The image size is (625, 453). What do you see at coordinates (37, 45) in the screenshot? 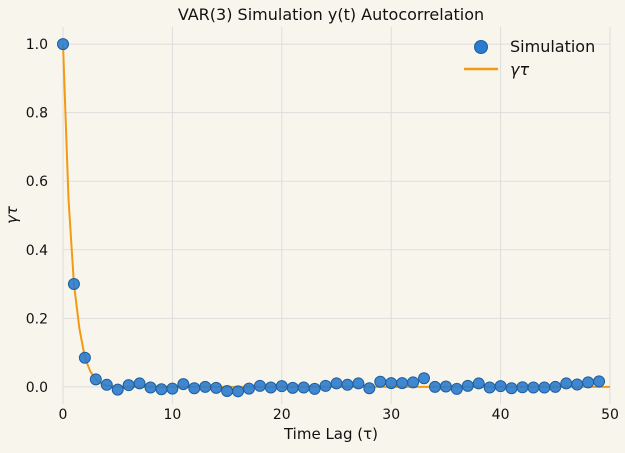
I see `y-tick-label: 1.0` at bounding box center [37, 45].